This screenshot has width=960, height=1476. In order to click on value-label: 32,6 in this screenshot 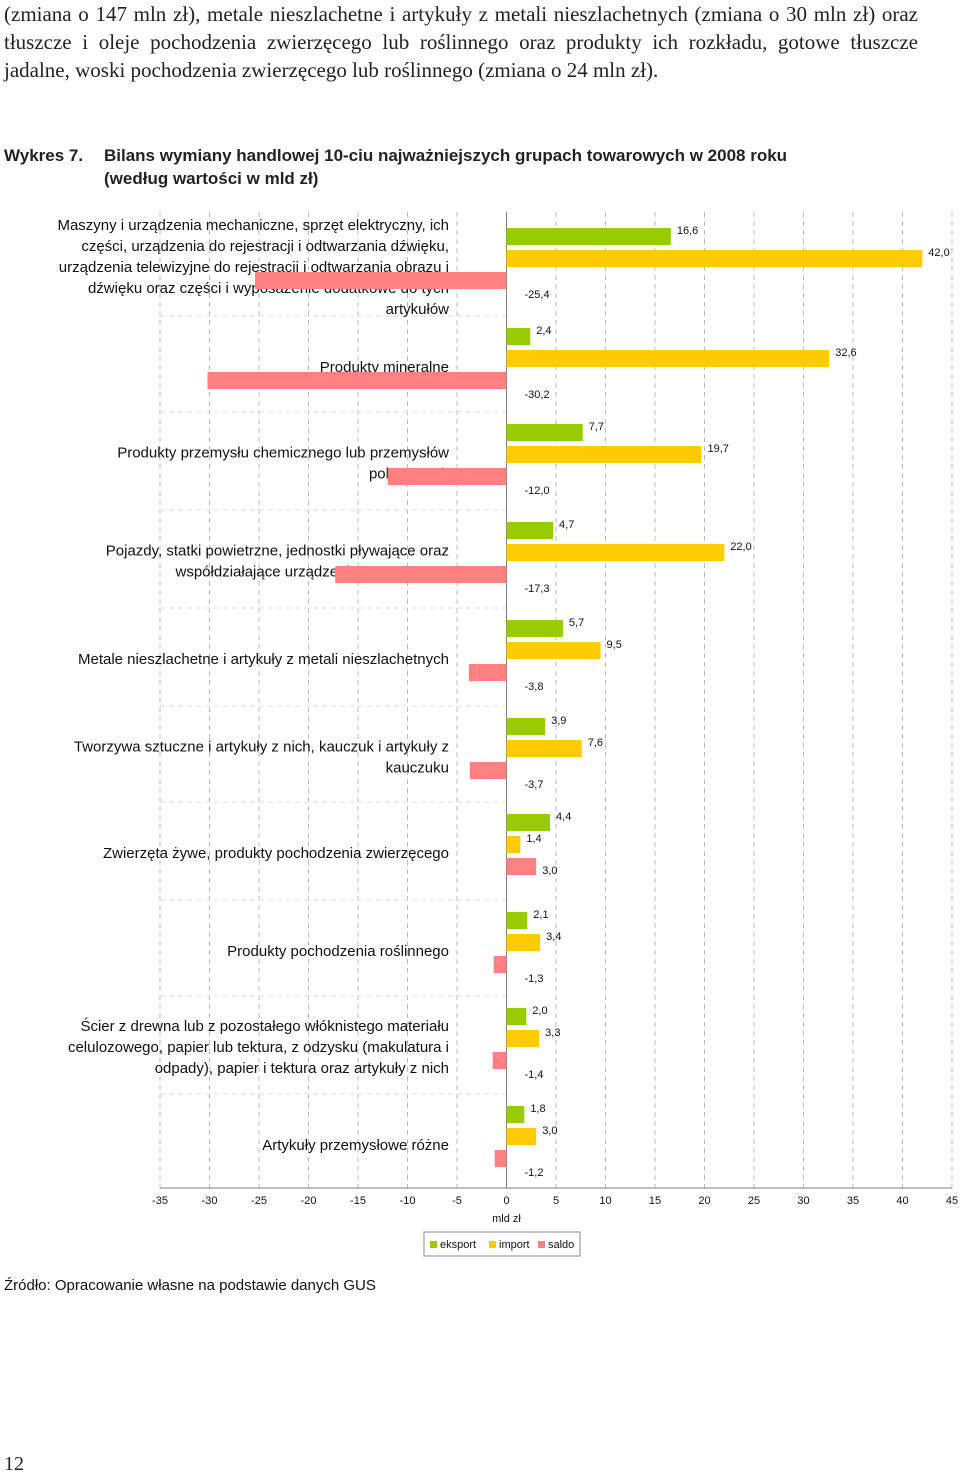, I will do `click(845, 353)`.